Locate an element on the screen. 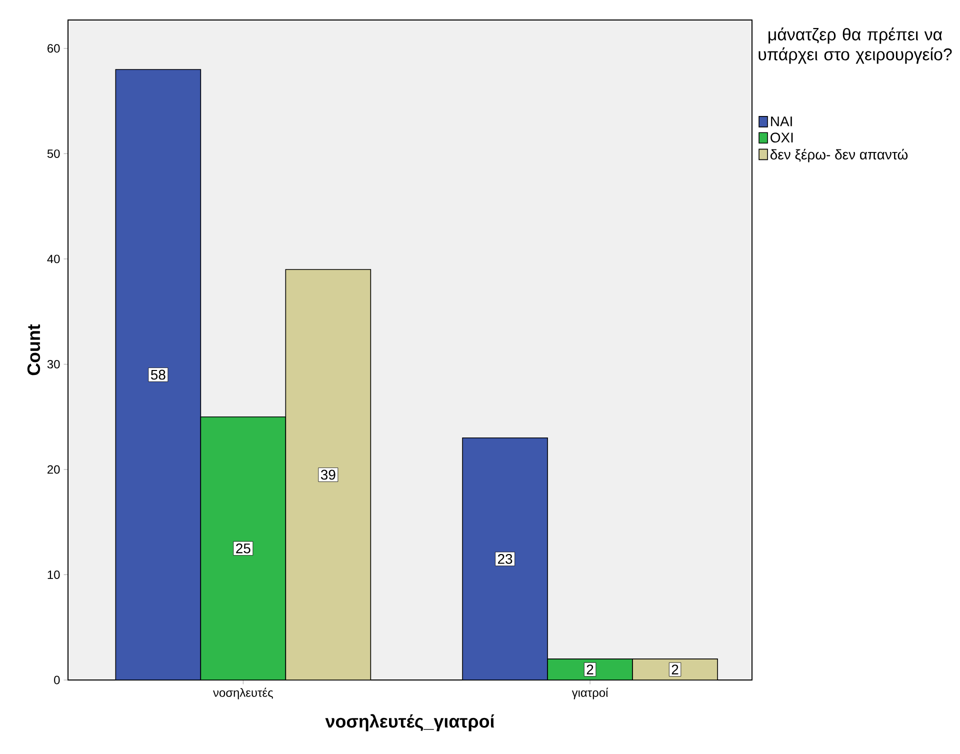  y-axis-title: Count is located at coordinates (33, 350).